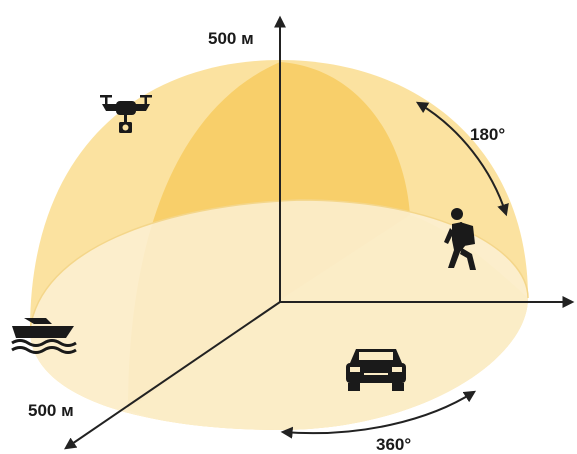 This screenshot has height=454, width=577. What do you see at coordinates (378, 414) in the screenshot?
I see `horizontal-angle-arc` at bounding box center [378, 414].